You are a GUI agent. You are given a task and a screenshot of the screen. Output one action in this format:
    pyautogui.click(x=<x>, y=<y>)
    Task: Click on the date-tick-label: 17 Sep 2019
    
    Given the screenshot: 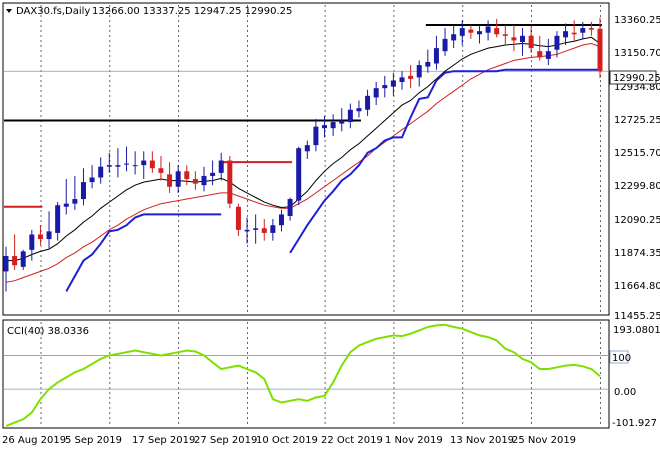 What is the action you would take?
    pyautogui.click(x=163, y=440)
    